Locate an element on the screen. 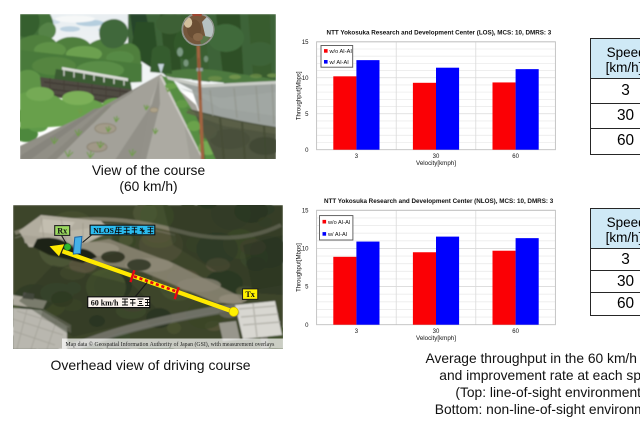  svg-text: Rx is located at coordinates (62, 230).